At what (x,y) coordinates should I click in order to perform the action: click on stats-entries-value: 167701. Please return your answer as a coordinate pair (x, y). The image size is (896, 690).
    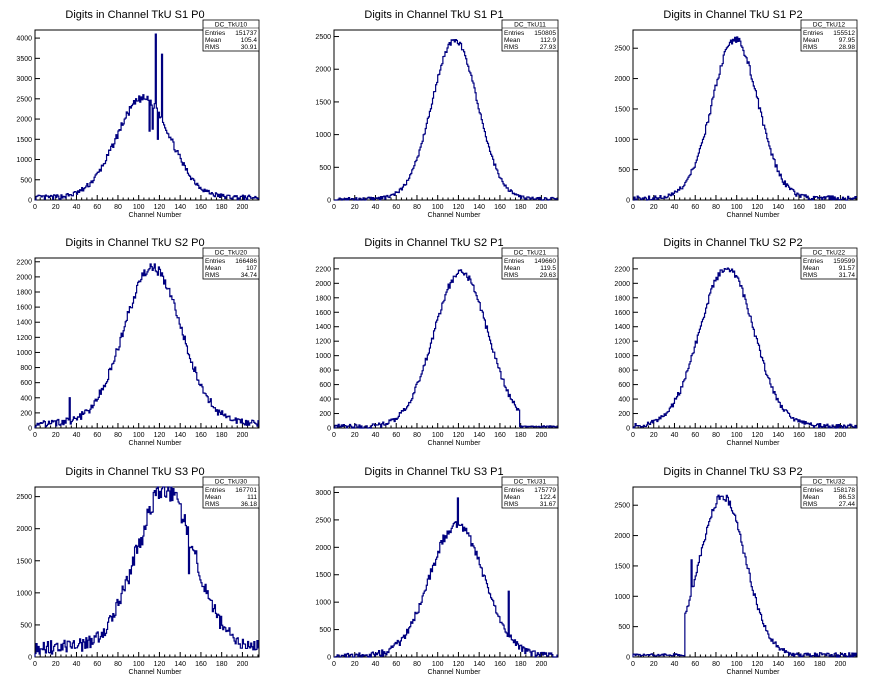
    Looking at the image, I should click on (246, 490).